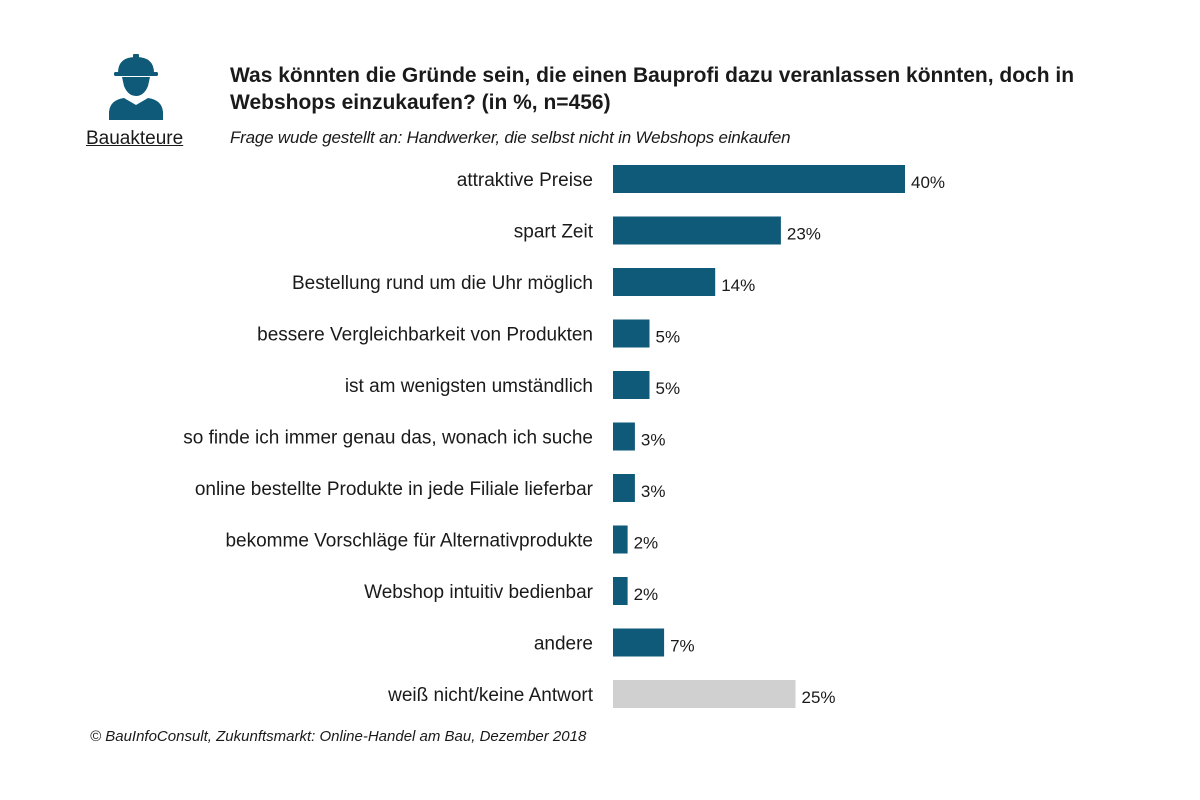 This screenshot has width=1200, height=800. Describe the element at coordinates (804, 234) in the screenshot. I see `value-label: 23%` at that location.